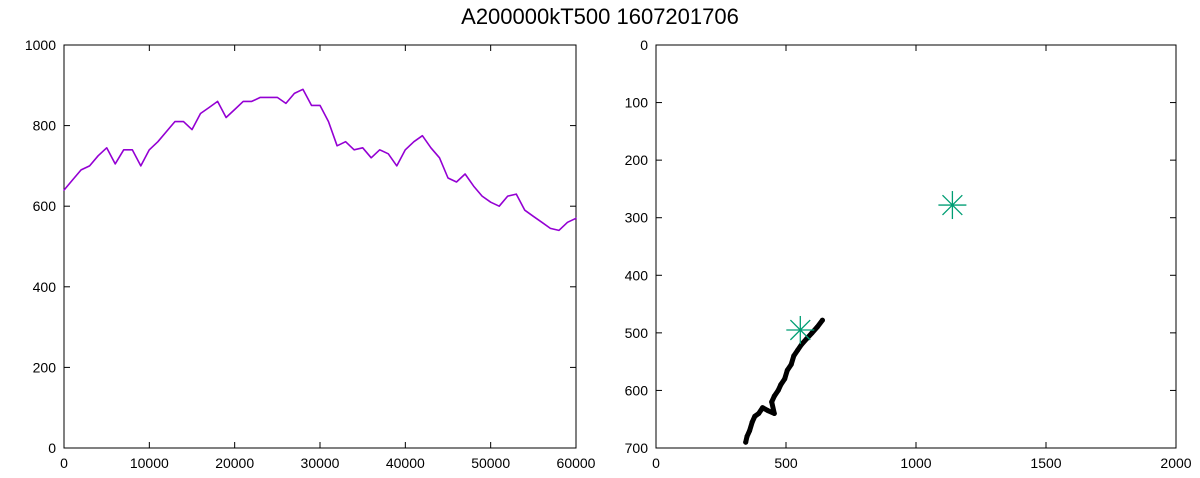 This screenshot has width=1200, height=478. Describe the element at coordinates (149, 463) in the screenshot. I see `x-tick-label: 10000` at that location.